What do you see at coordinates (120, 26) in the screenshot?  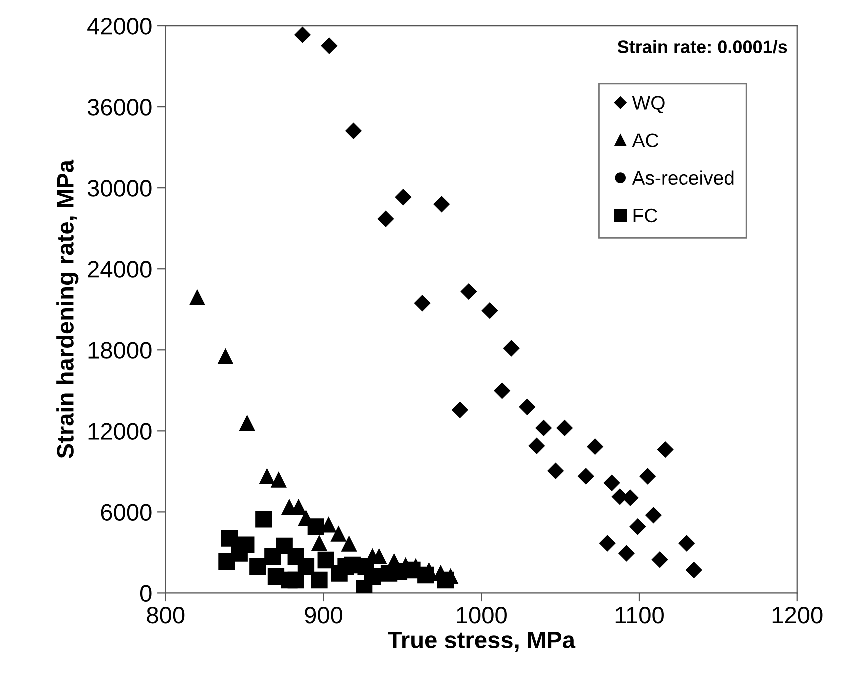 I see `y-tick-label: 42000` at bounding box center [120, 26].